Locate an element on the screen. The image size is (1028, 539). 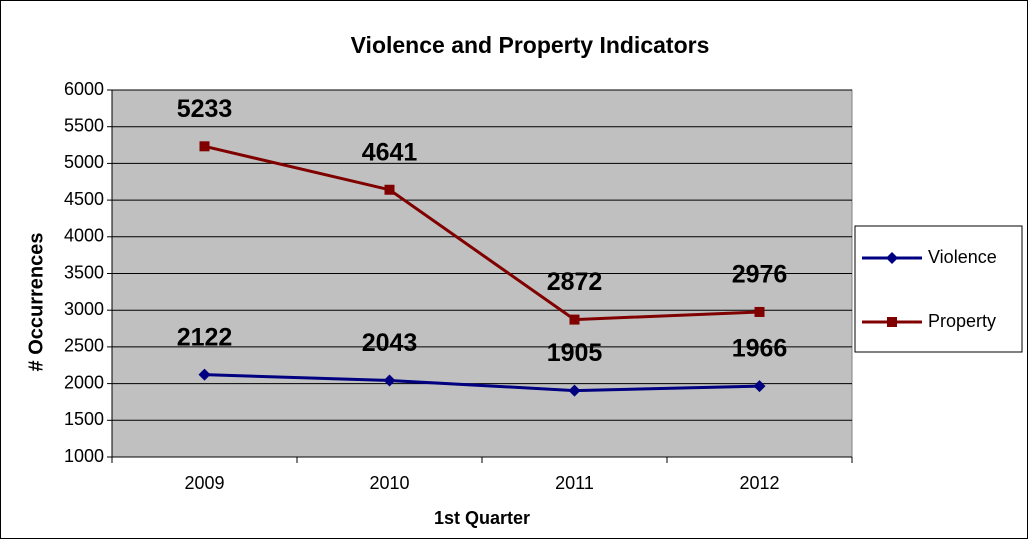
y-axis-label: # Occurrences is located at coordinates (36, 302).